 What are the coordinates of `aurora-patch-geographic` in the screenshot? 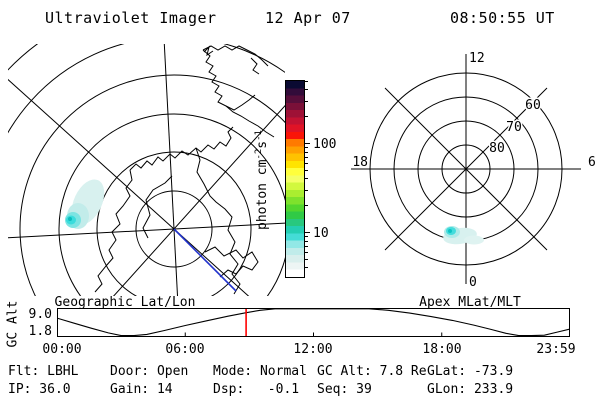 It's located at (85, 204).